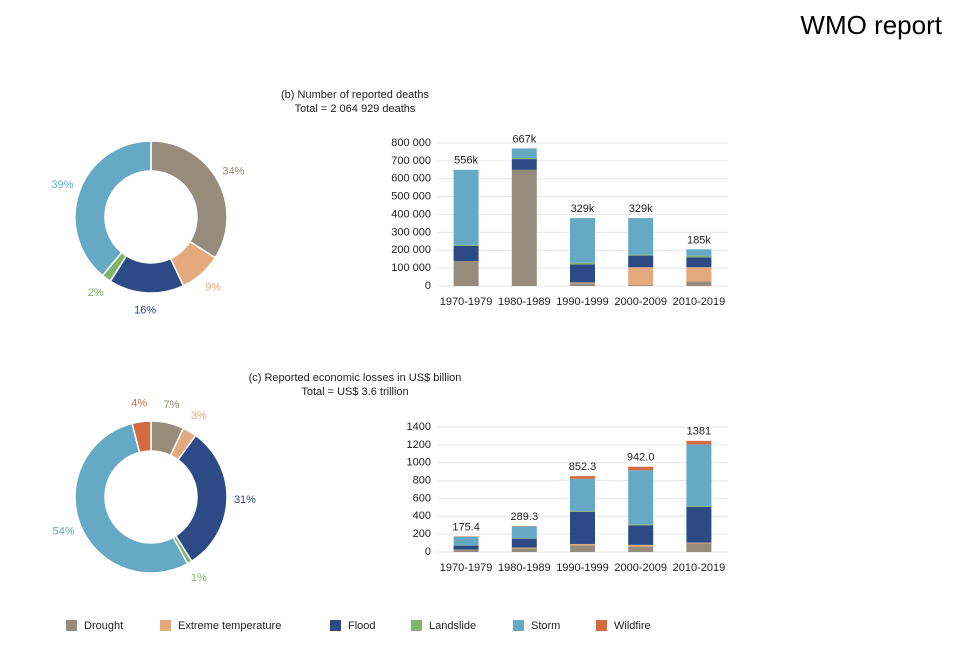  I want to click on total-label: 556k, so click(466, 161).